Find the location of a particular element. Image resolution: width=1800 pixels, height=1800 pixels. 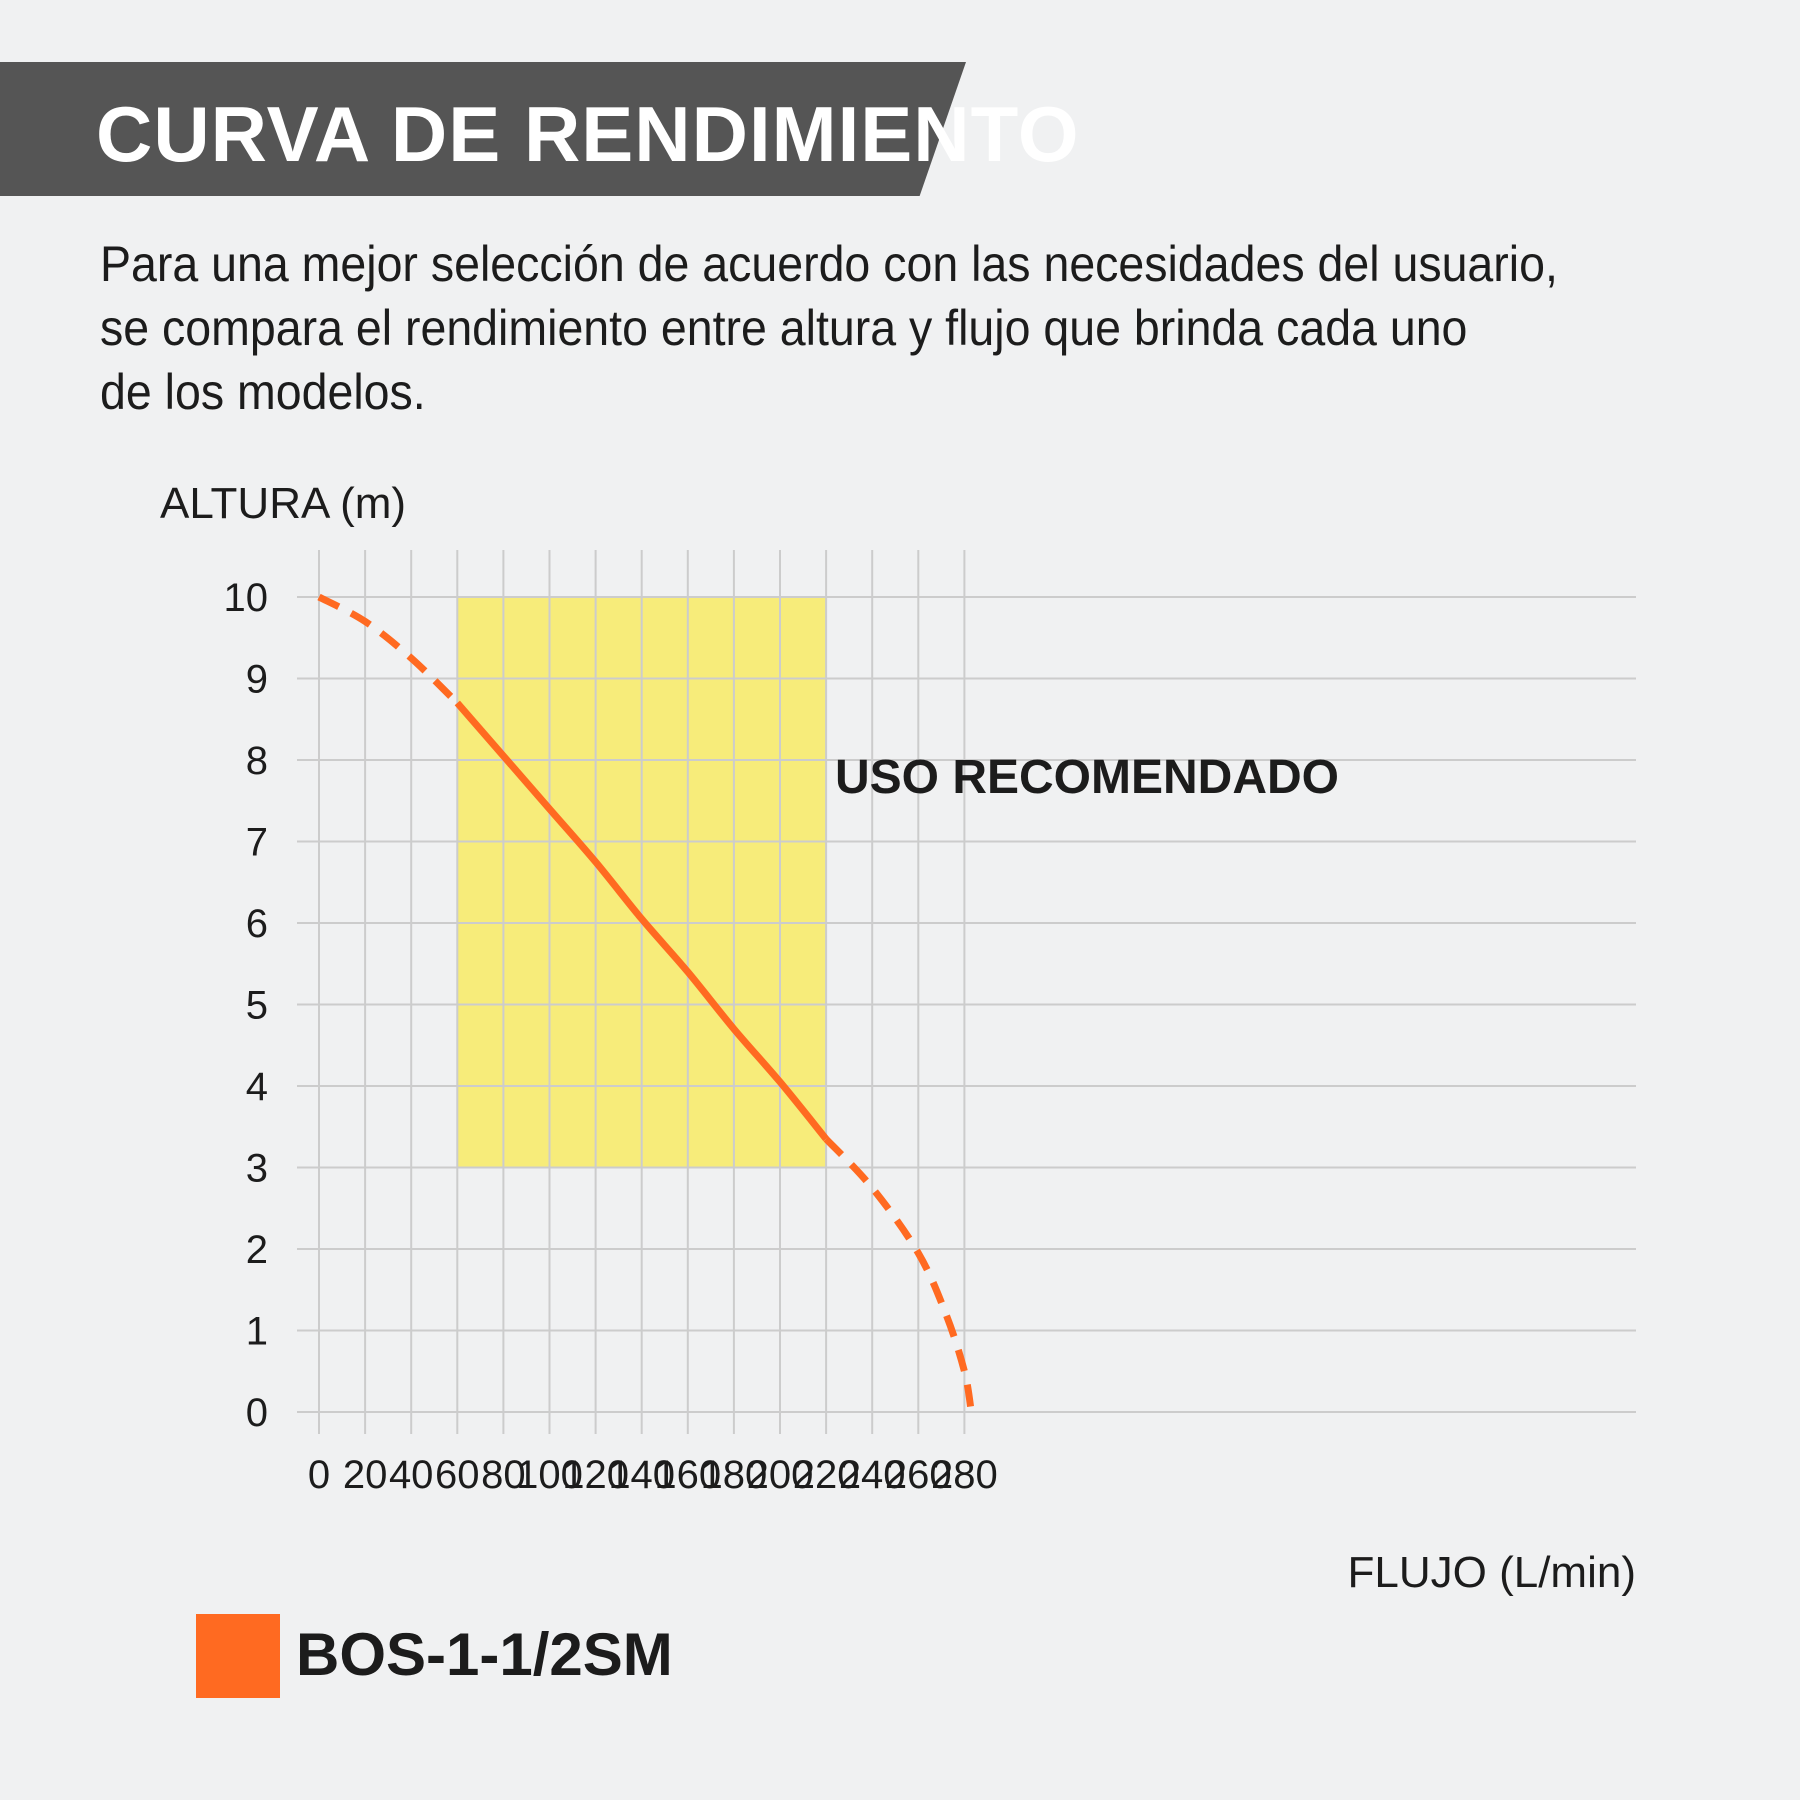

x-tick-label: 100 is located at coordinates (549, 1475).